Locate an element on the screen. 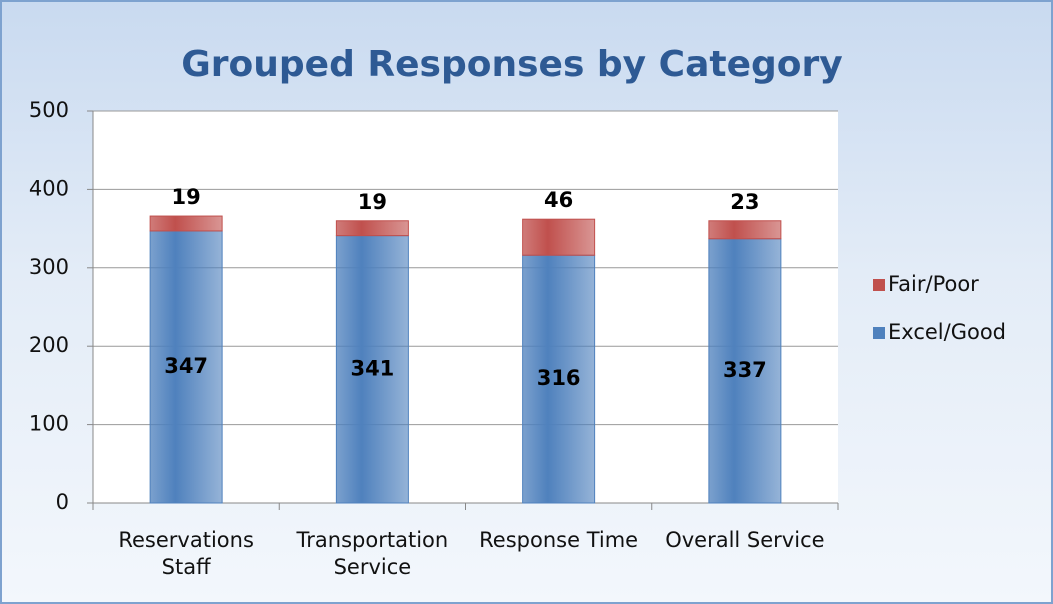 The image size is (1053, 604). y-tick-label: 0 is located at coordinates (62, 502).